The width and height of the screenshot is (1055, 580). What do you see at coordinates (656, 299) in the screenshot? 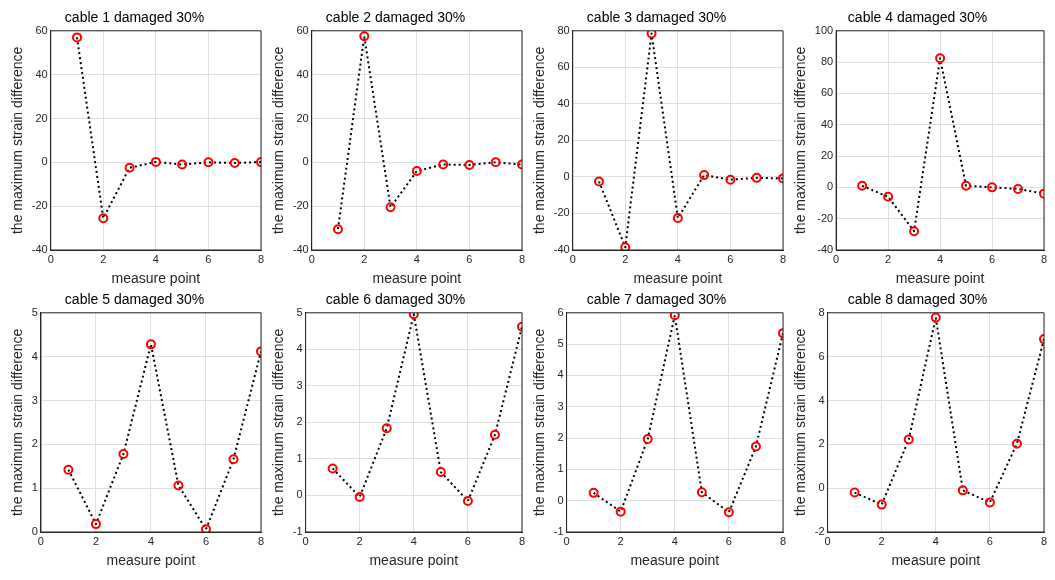
I see `chart-title: cable 7 damaged 30%` at bounding box center [656, 299].